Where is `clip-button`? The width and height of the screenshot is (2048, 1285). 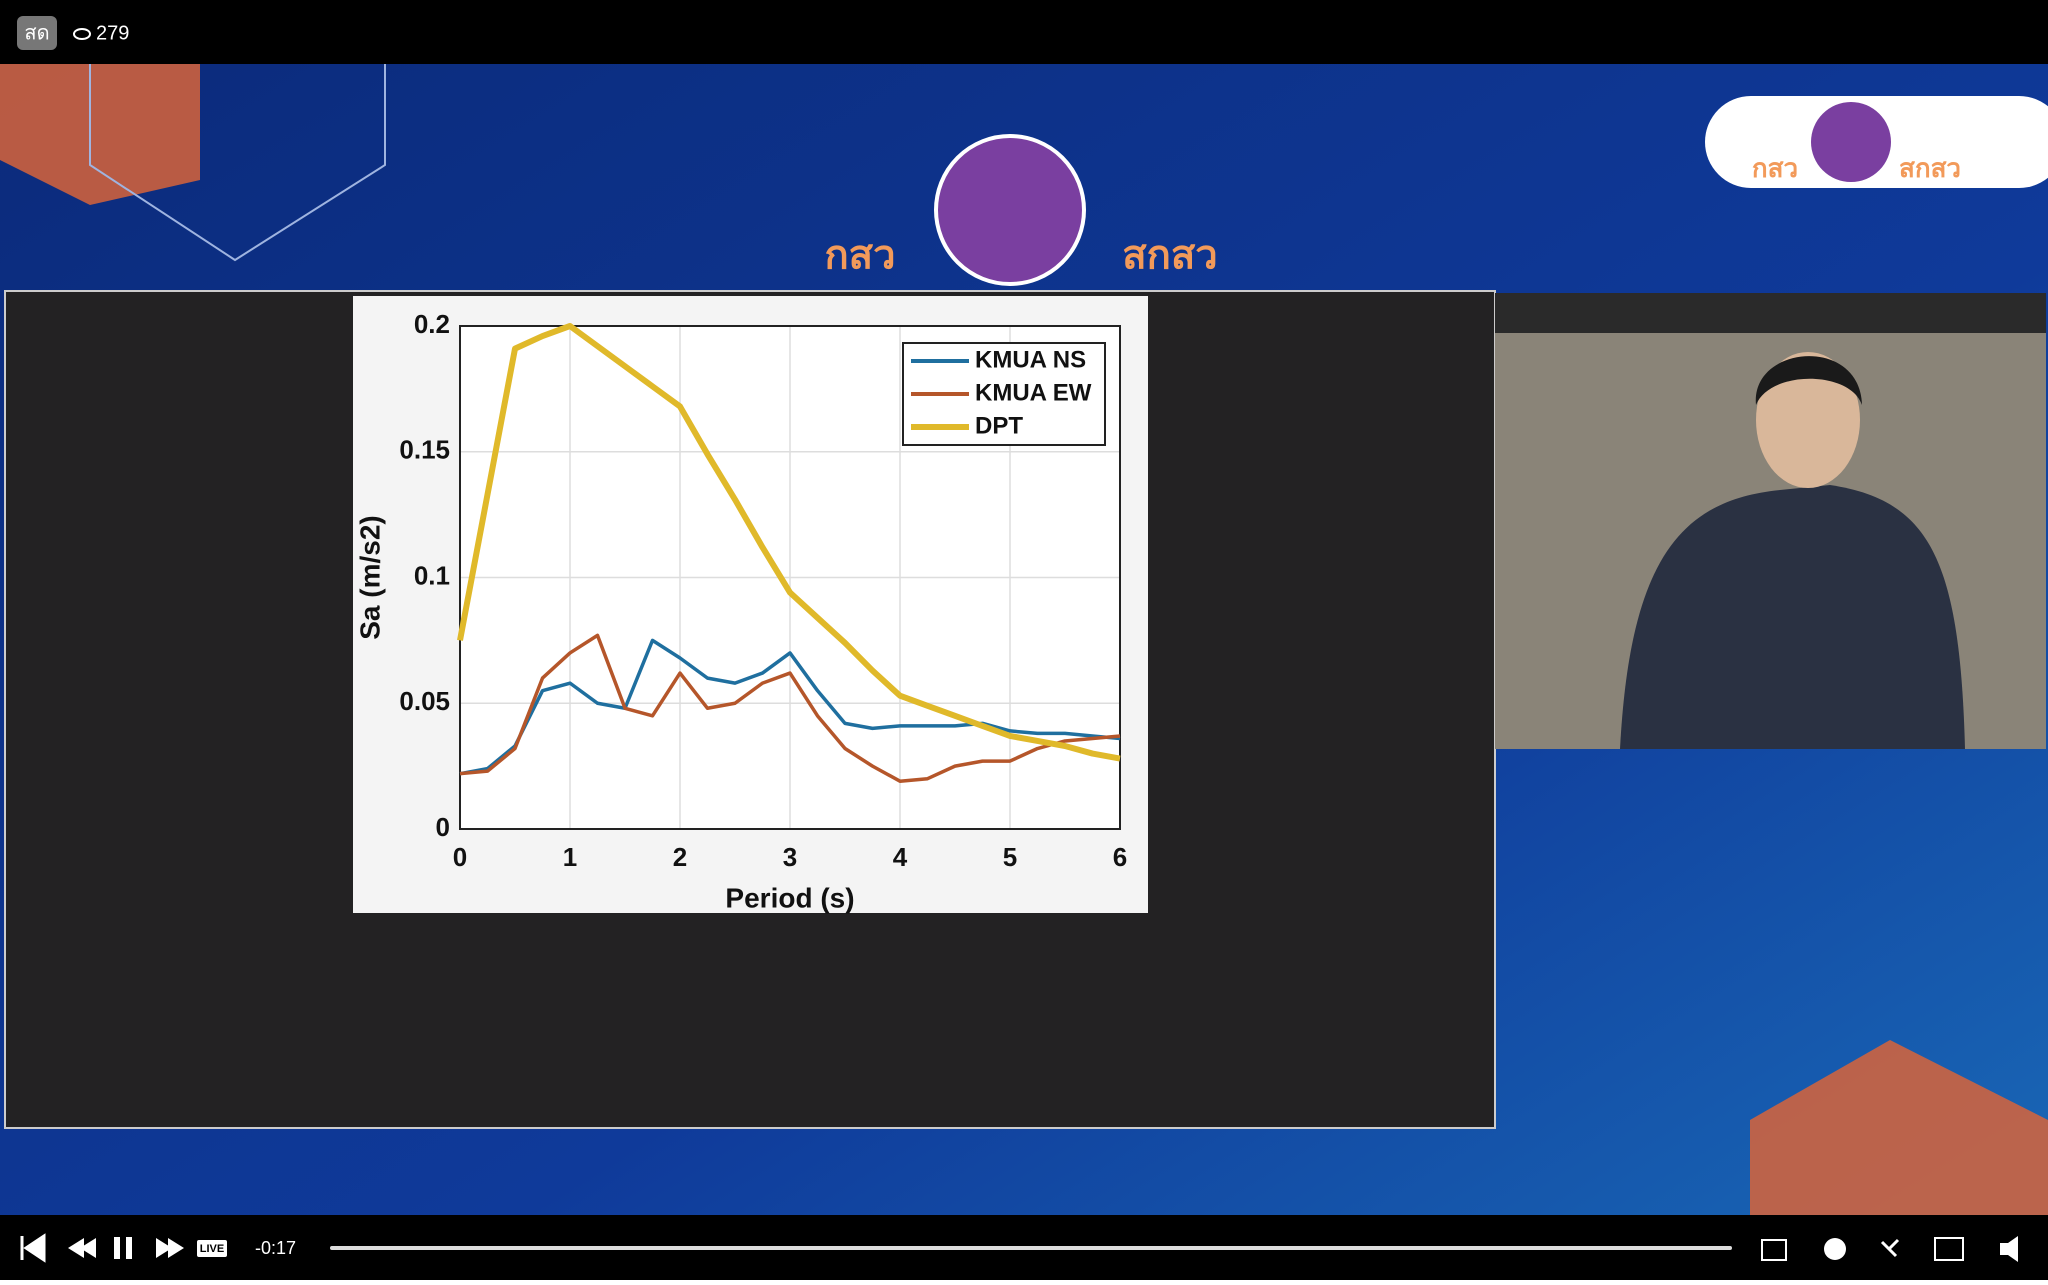 clip-button is located at coordinates (1774, 1250).